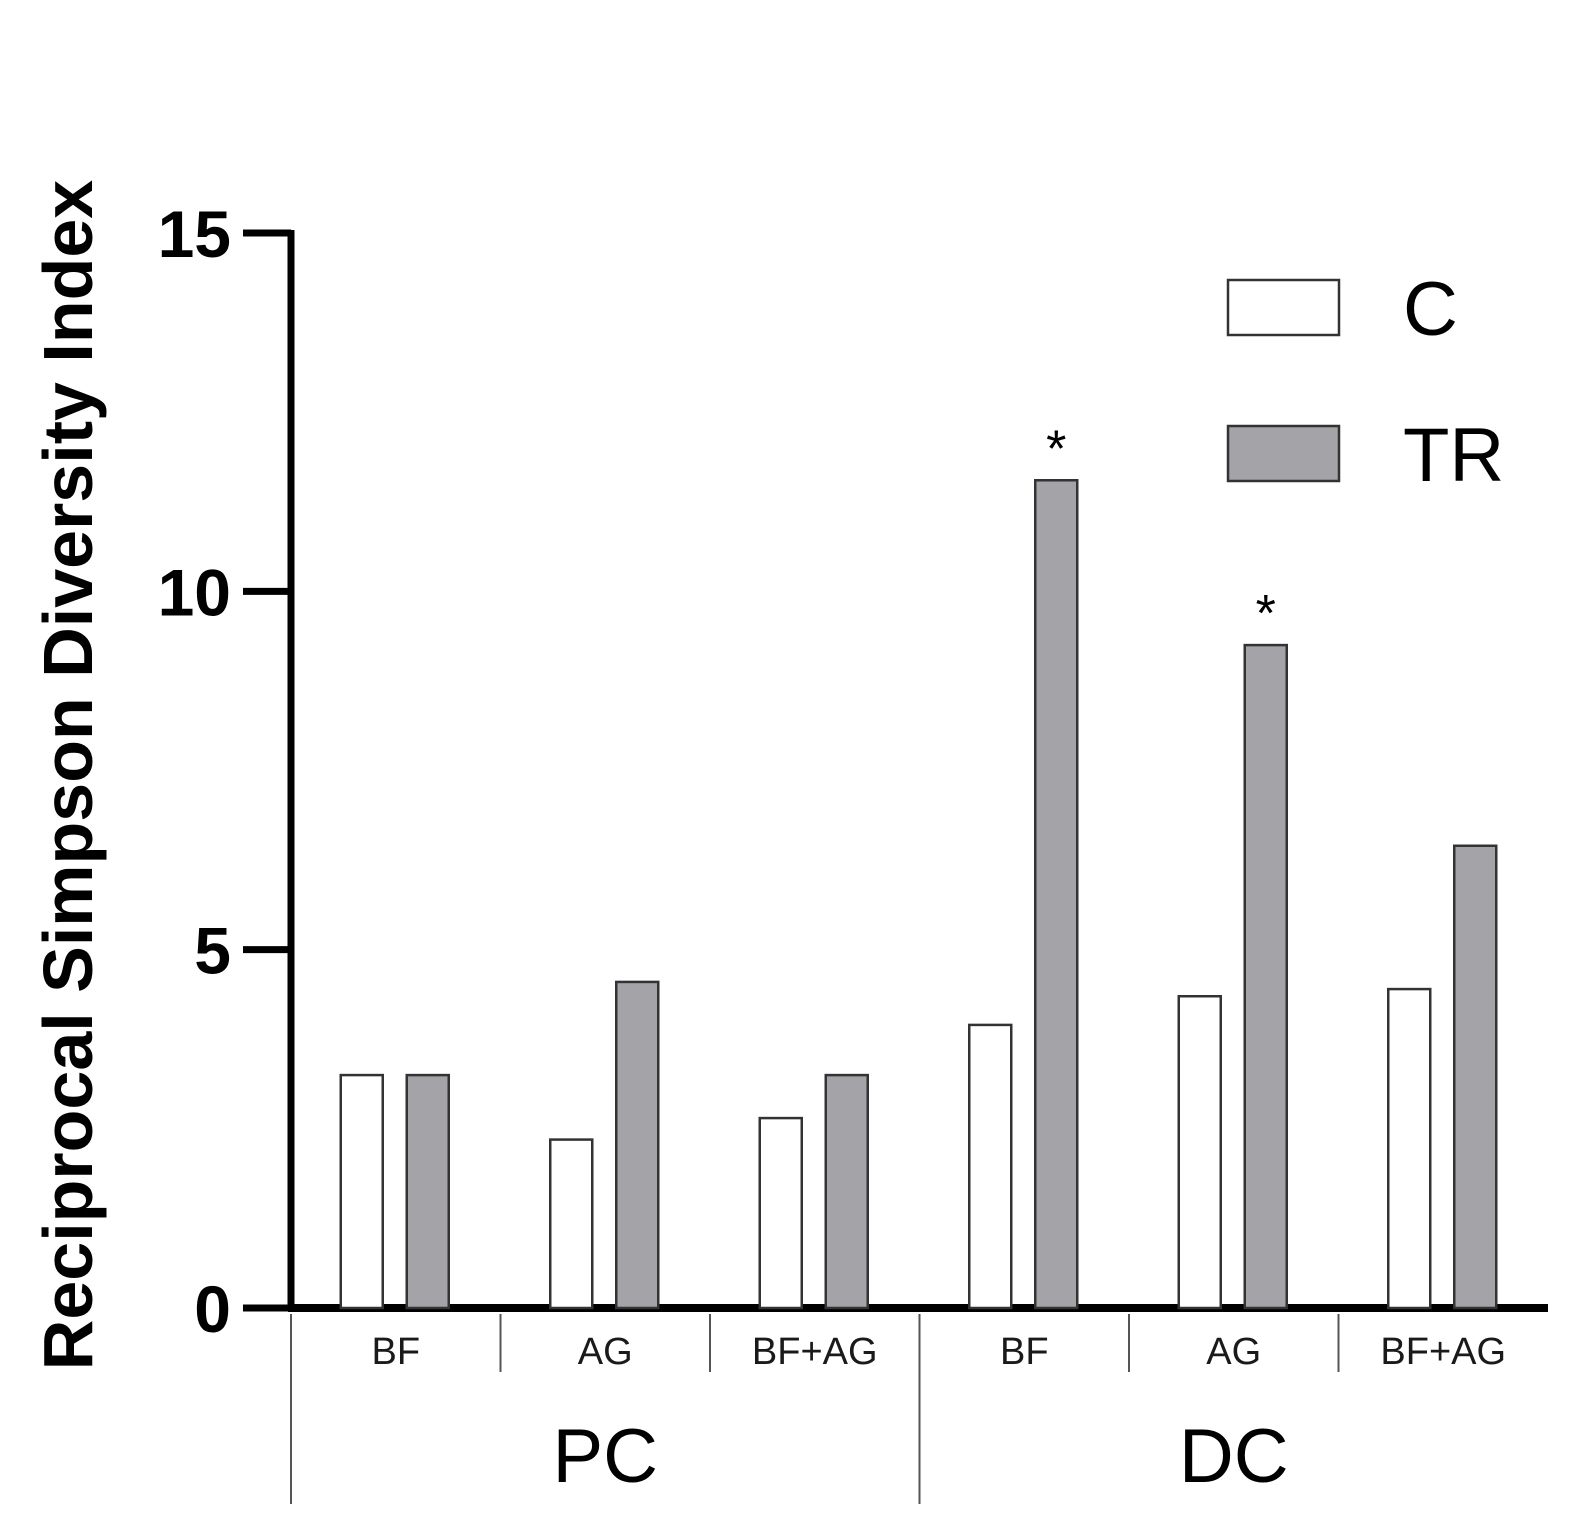 This screenshot has width=1575, height=1539. What do you see at coordinates (1430, 309) in the screenshot?
I see `legend-label-c: C` at bounding box center [1430, 309].